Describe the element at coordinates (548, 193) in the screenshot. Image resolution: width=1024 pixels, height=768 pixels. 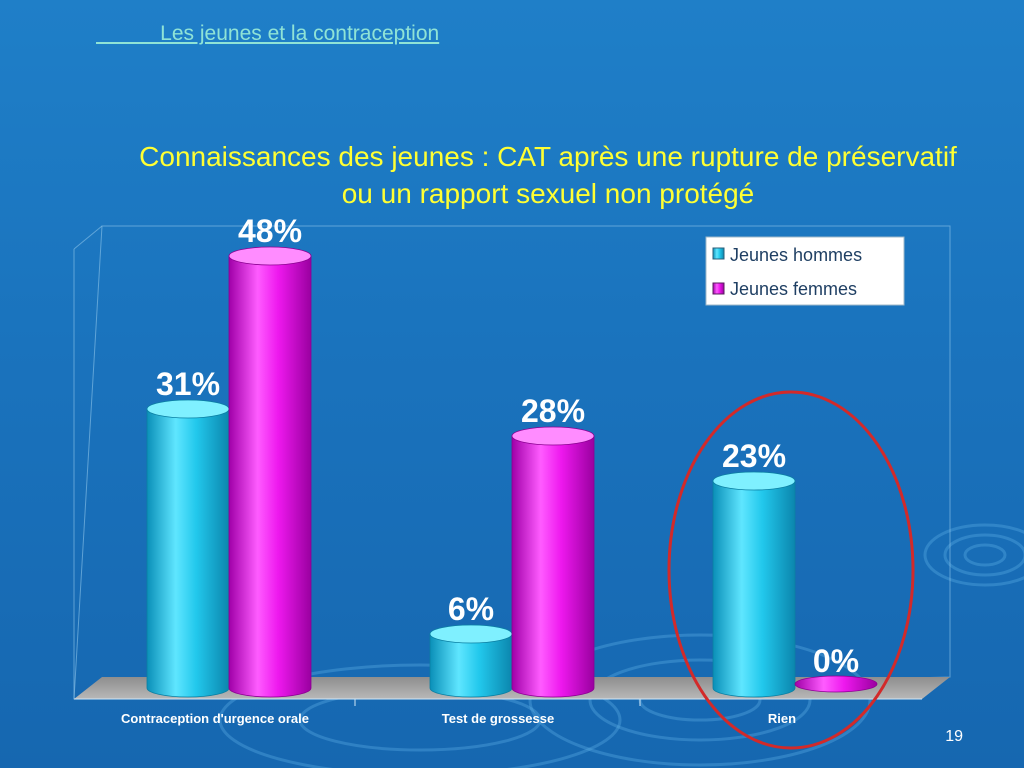
I see `slide-title-line-2: ou un rapport sexuel non protégé` at that location.